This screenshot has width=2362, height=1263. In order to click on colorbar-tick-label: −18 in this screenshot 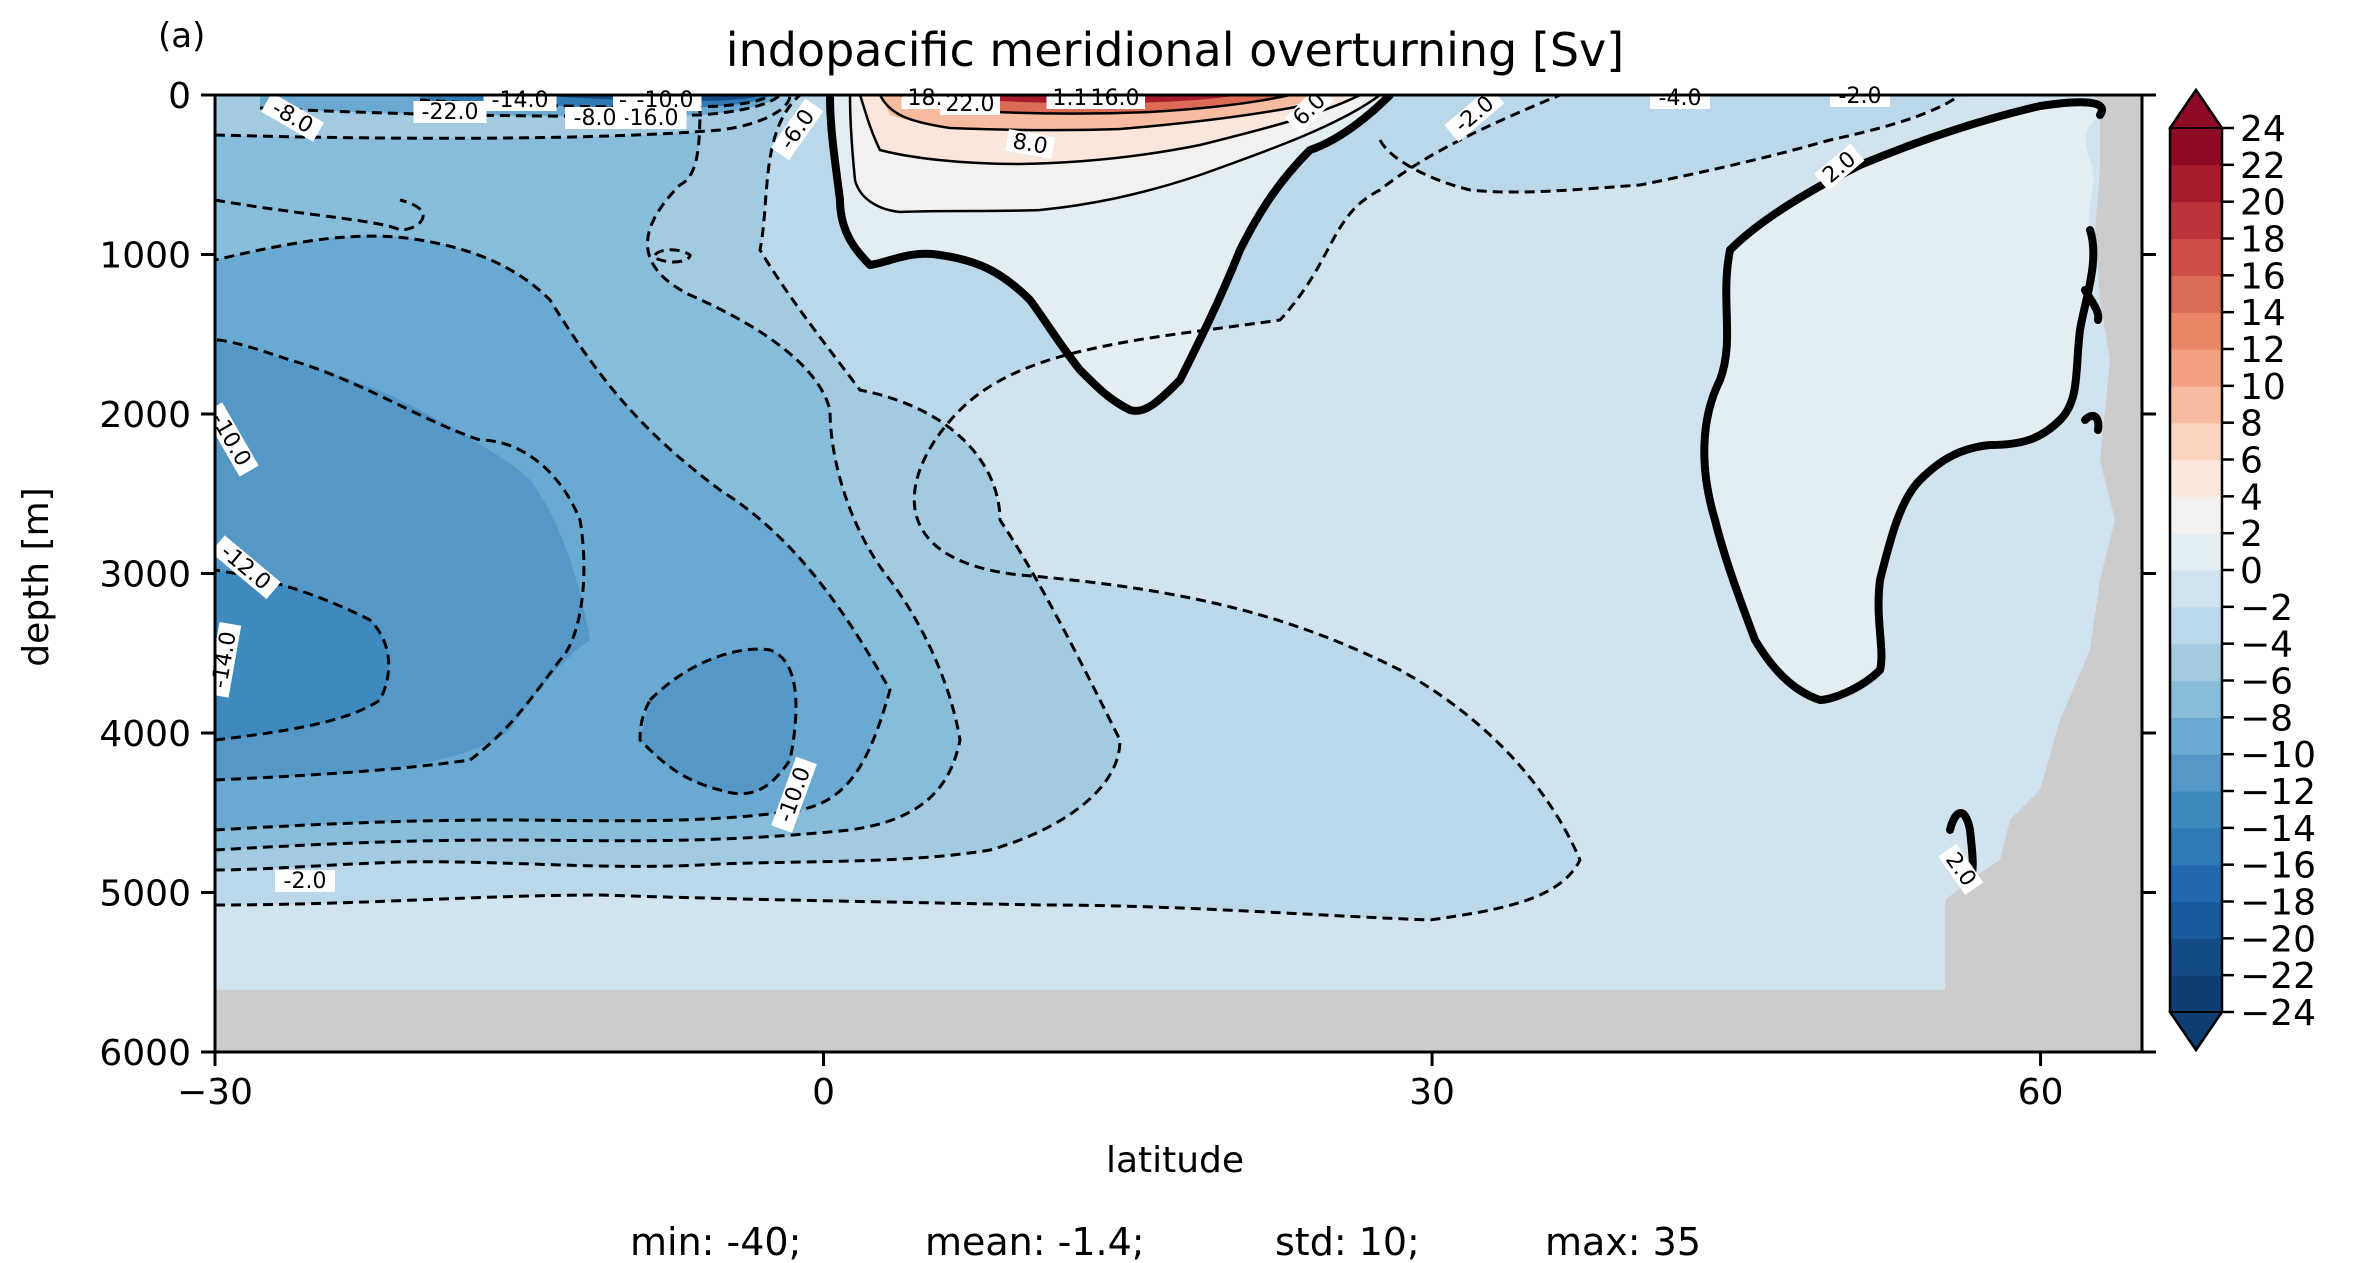, I will do `click(2278, 903)`.